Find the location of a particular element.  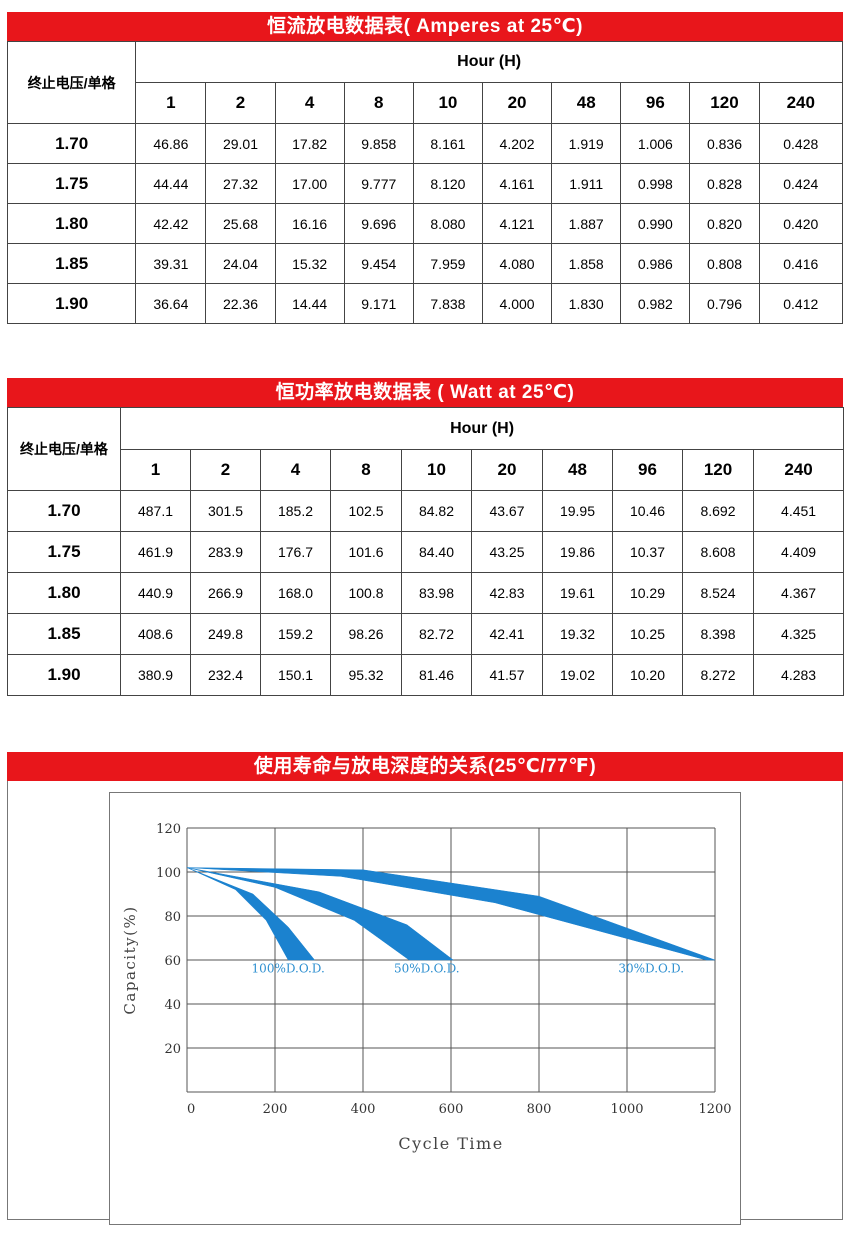

value-cell: 249.8 is located at coordinates (225, 634).